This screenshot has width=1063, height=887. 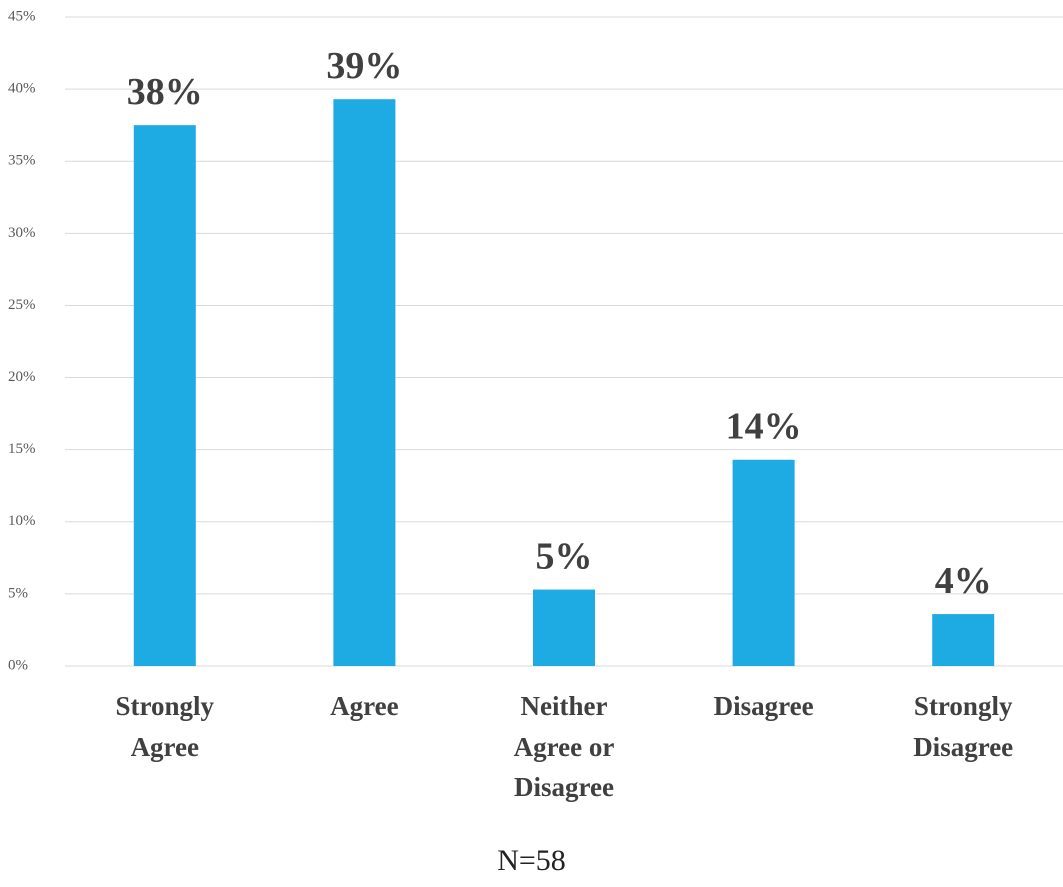 What do you see at coordinates (963, 726) in the screenshot?
I see `x-tick-label: Strongly Disagree` at bounding box center [963, 726].